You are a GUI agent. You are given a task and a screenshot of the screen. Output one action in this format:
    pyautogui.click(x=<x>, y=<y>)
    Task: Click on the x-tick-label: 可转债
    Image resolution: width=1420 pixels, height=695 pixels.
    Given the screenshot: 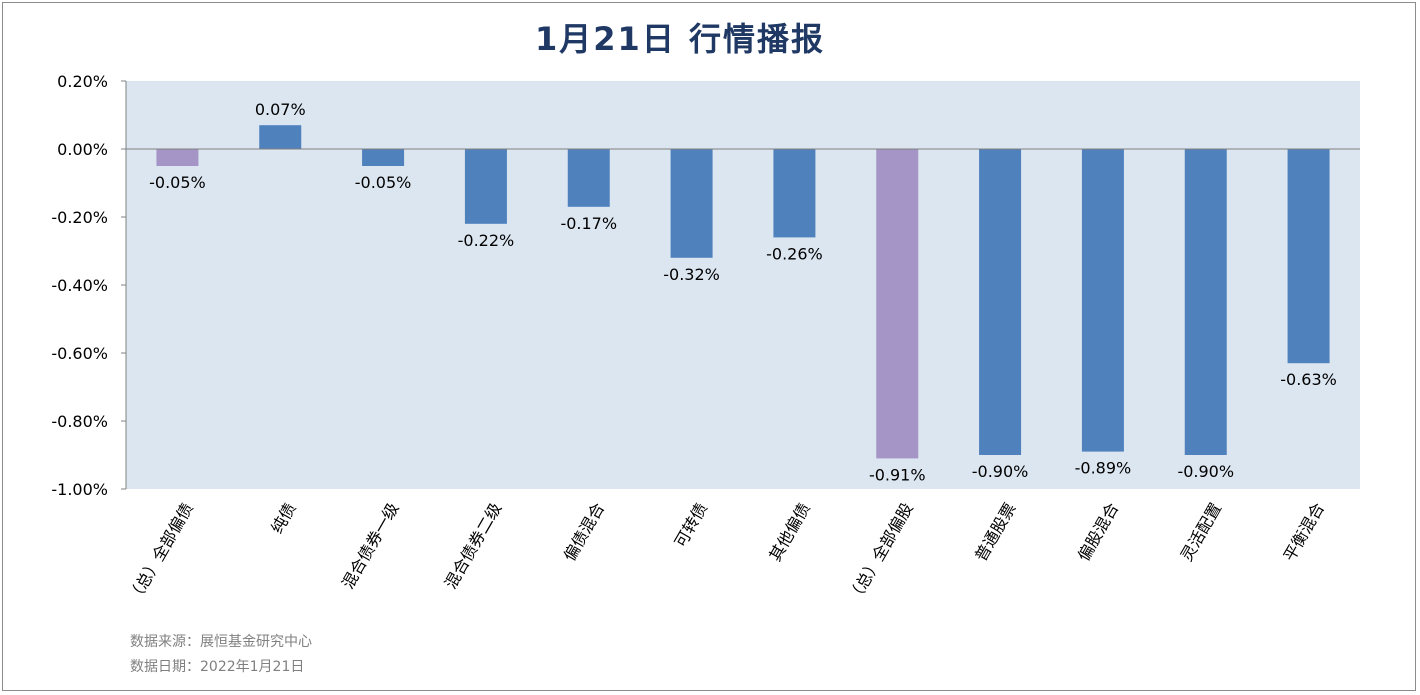 What is the action you would take?
    pyautogui.click(x=691, y=525)
    